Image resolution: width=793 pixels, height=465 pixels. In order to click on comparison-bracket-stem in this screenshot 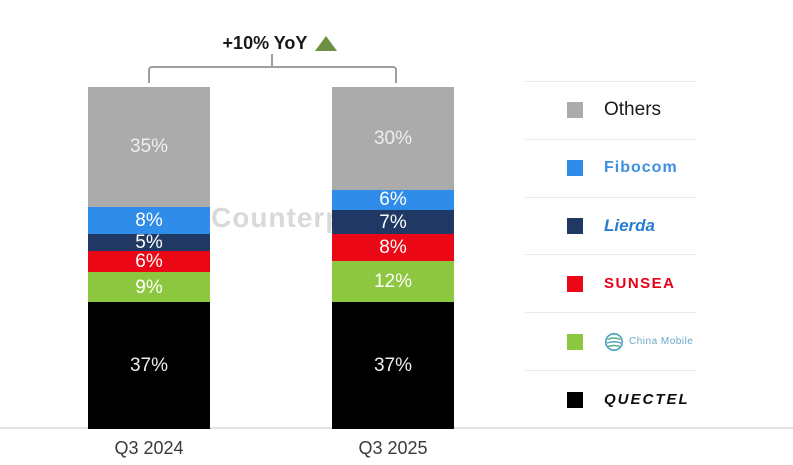, I will do `click(272, 60)`.